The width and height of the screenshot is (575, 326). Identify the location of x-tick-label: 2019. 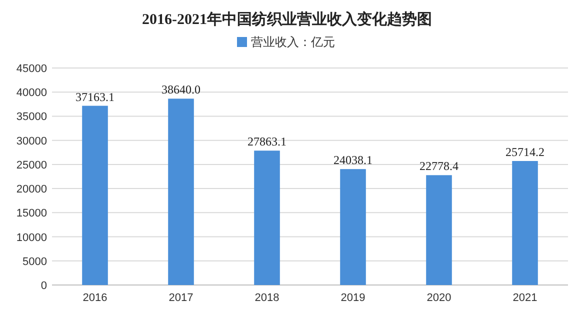
(353, 298).